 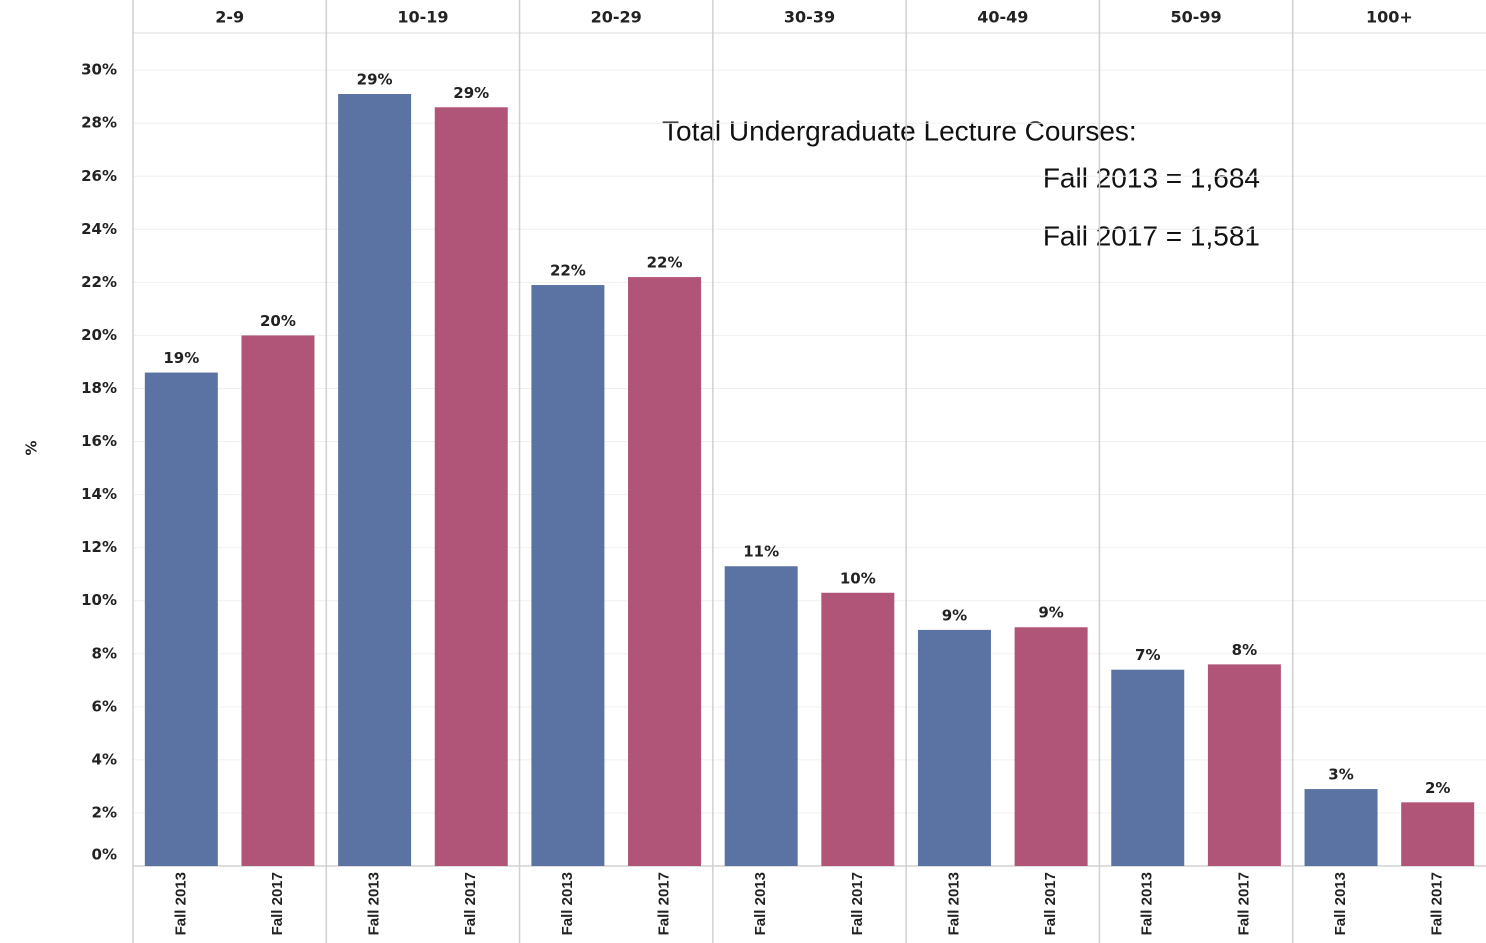 What do you see at coordinates (278, 321) in the screenshot?
I see `value-label: 20%` at bounding box center [278, 321].